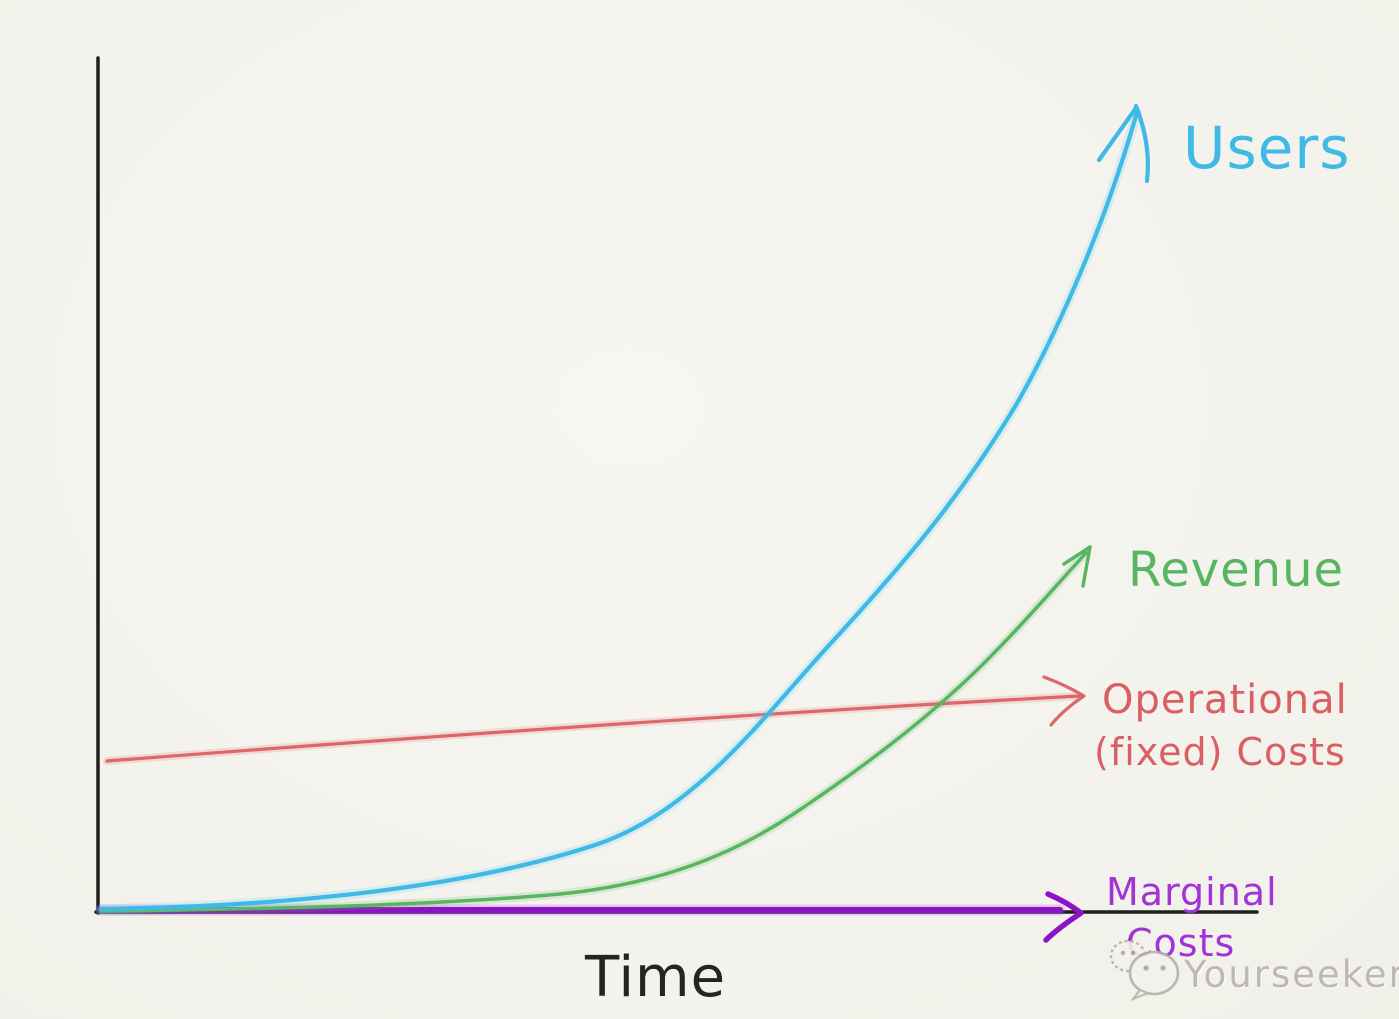 Image resolution: width=1399 pixels, height=1019 pixels. Describe the element at coordinates (1077, 566) in the screenshot. I see `revenue-arrowhead` at that location.